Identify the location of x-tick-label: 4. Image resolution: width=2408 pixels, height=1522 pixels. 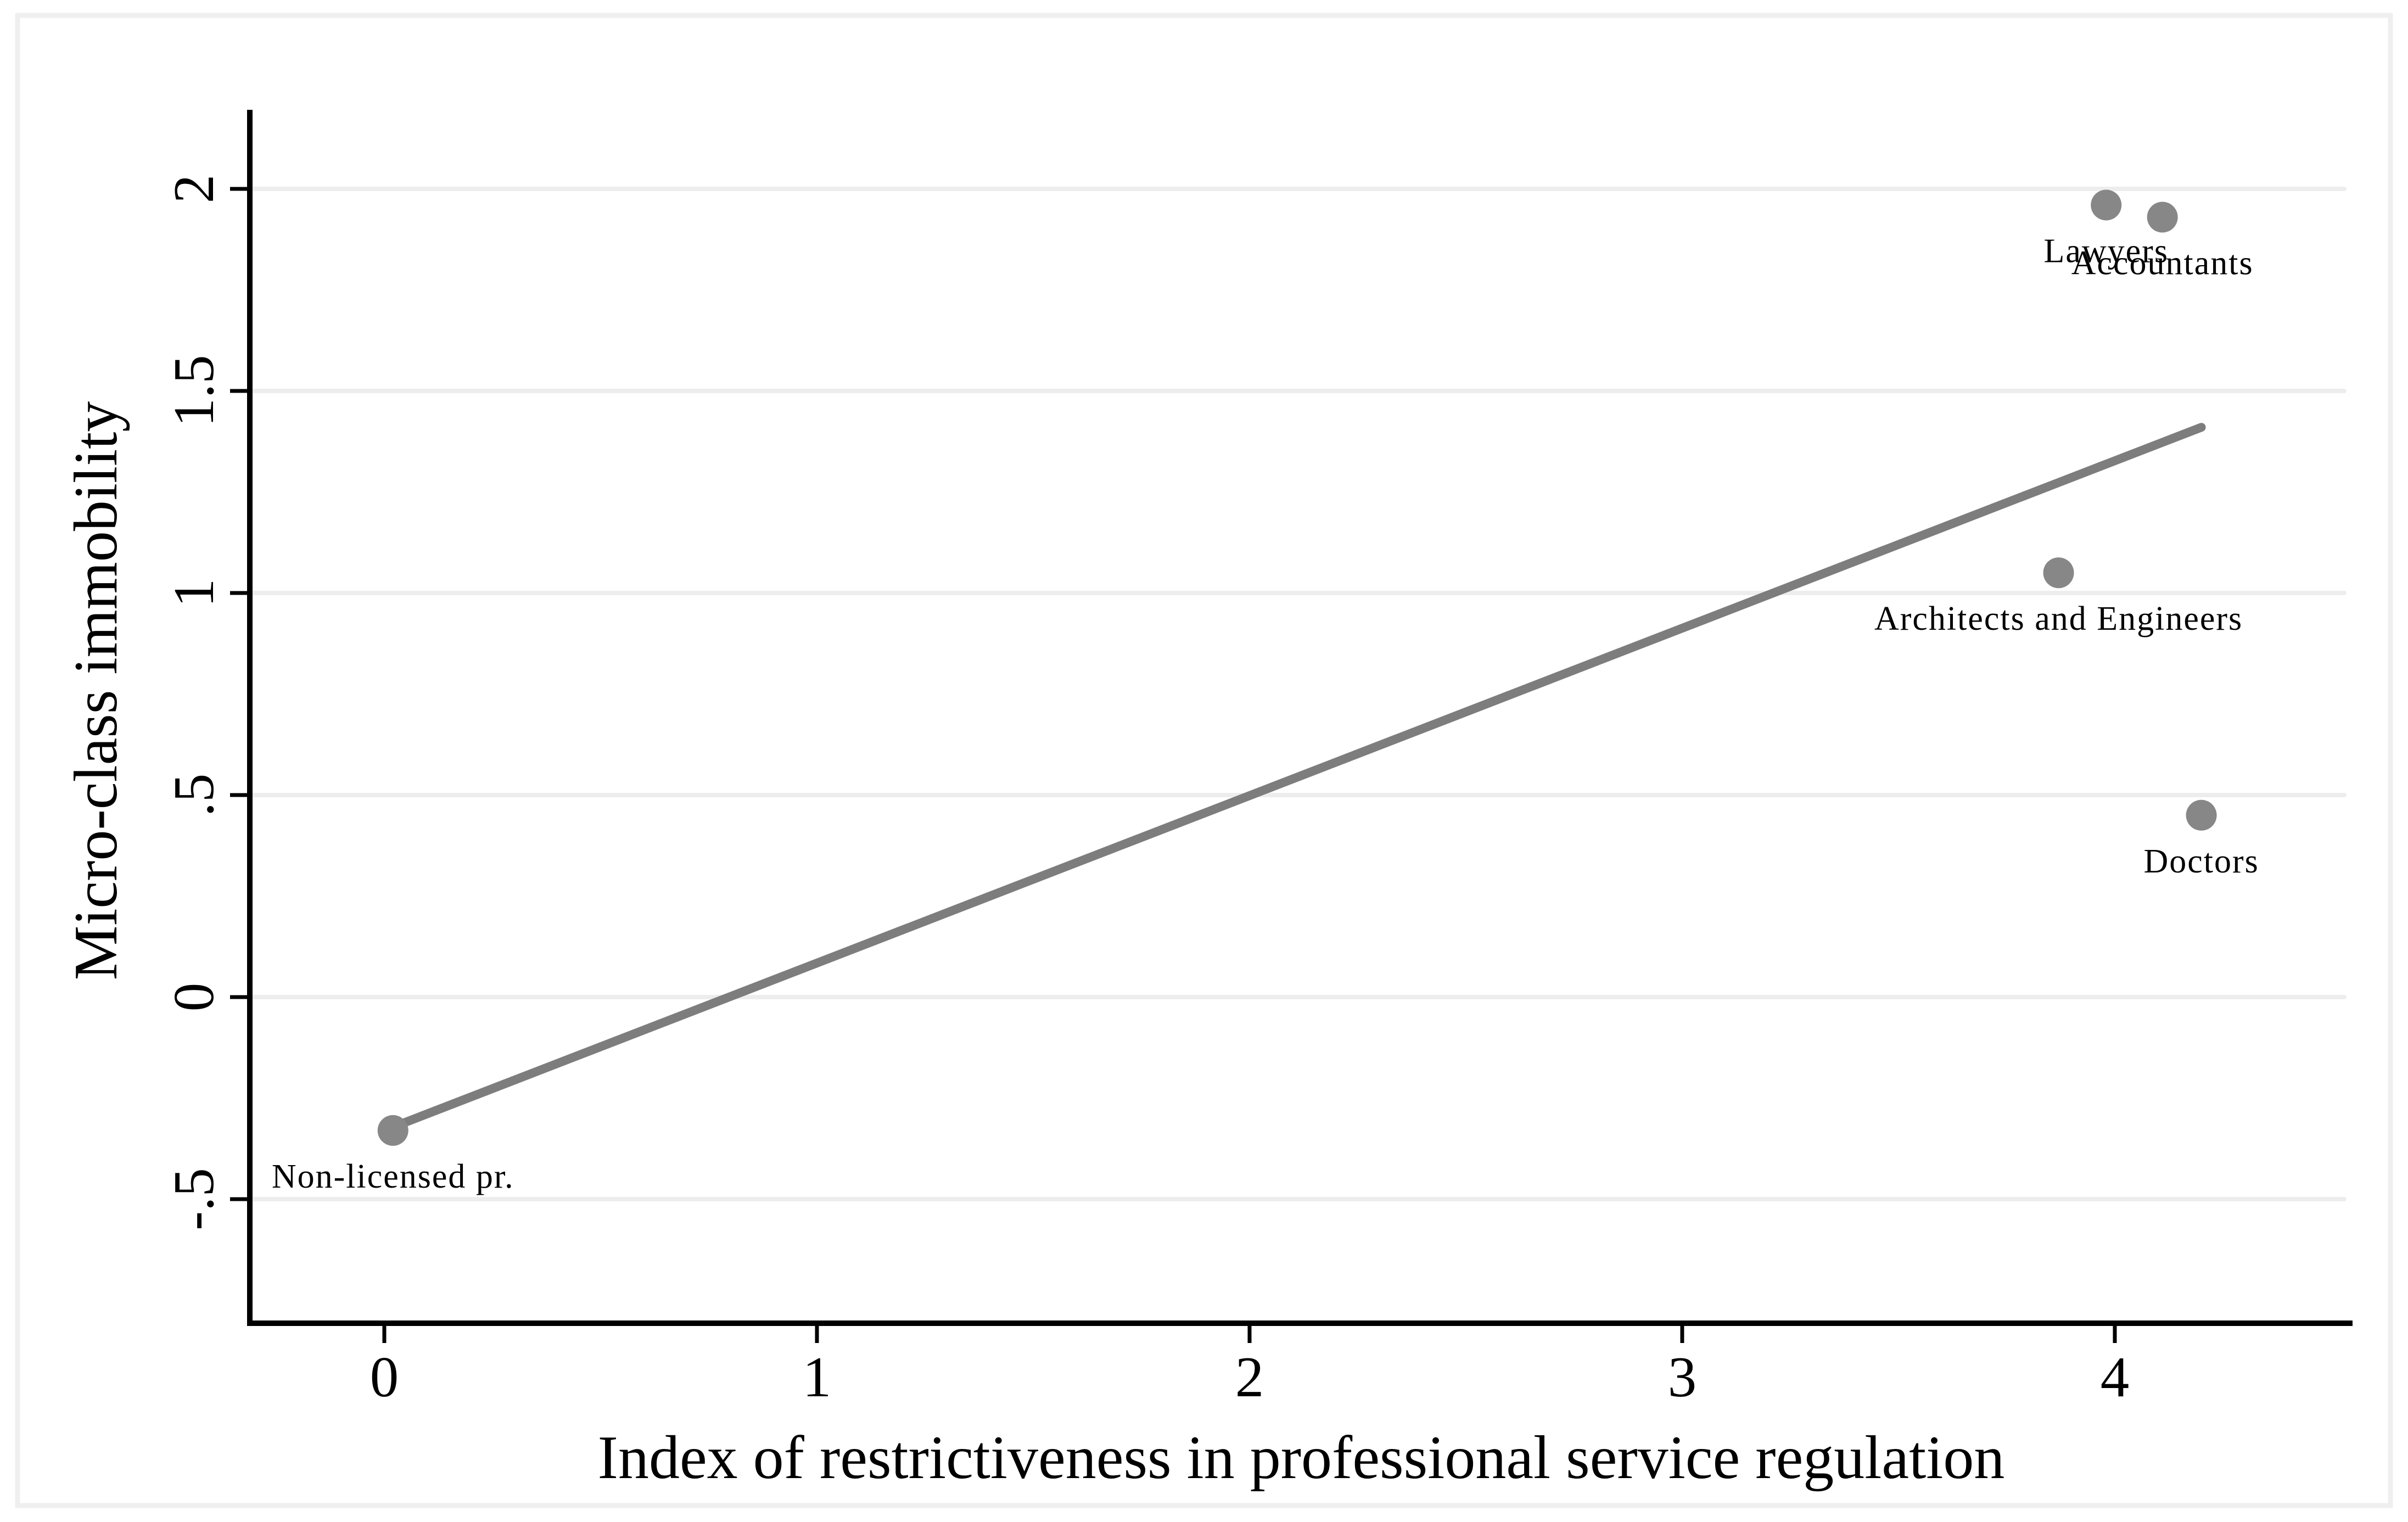
(2115, 1377).